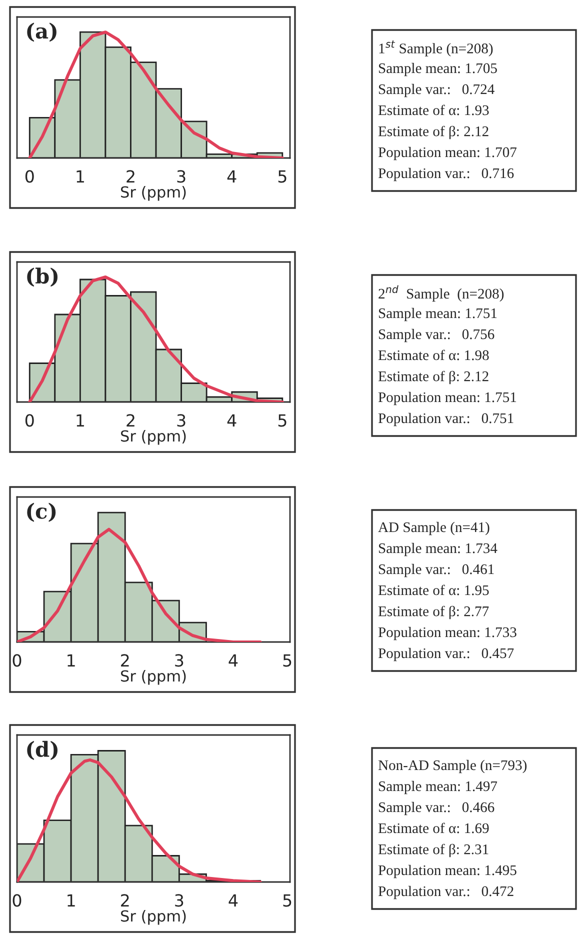  What do you see at coordinates (436, 48) in the screenshot?
I see `text: 1$^{st}$ Sample (n=208)` at bounding box center [436, 48].